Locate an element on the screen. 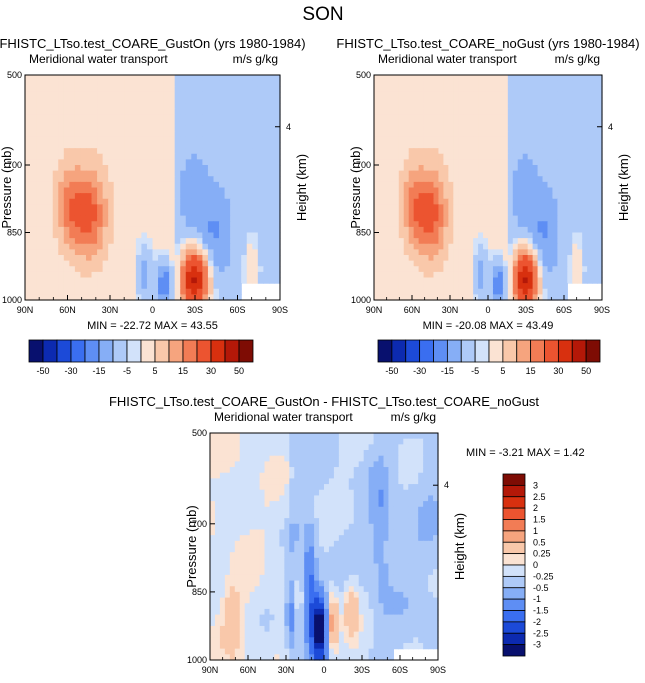 The width and height of the screenshot is (645, 683). stats-label: MIN = -22.72 MAX = 43.55 is located at coordinates (152, 326).